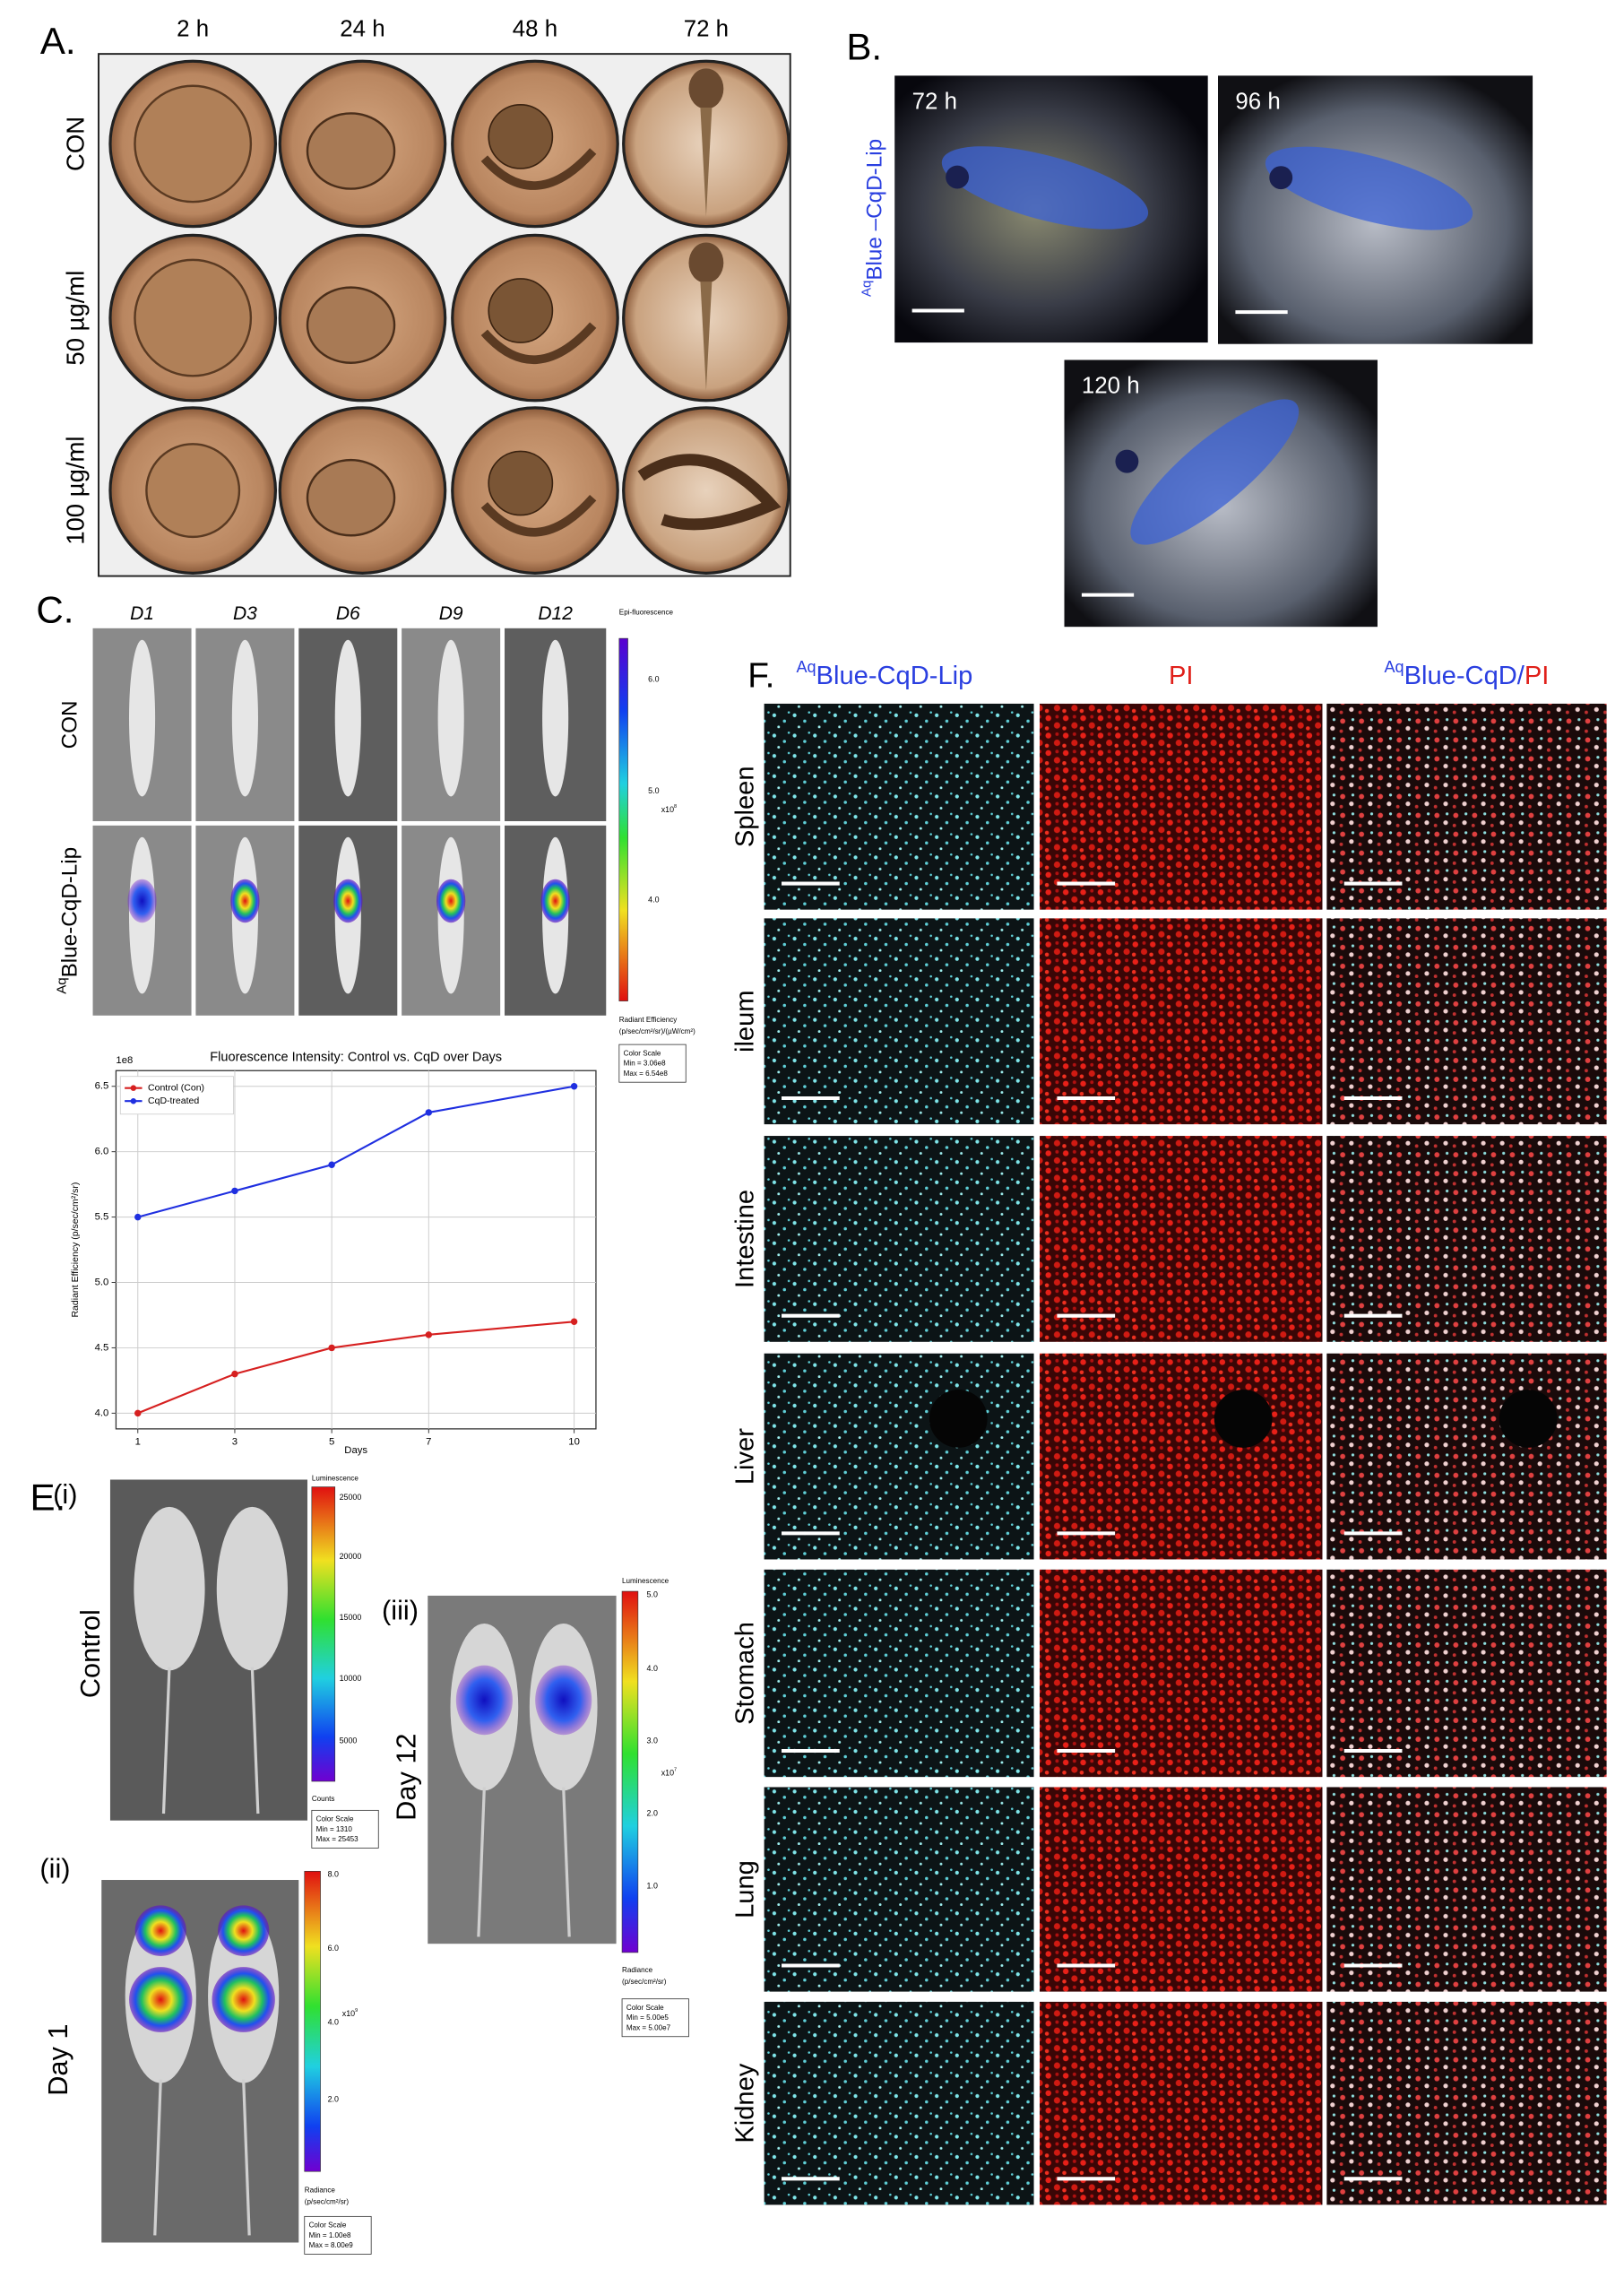 The width and height of the screenshot is (1624, 2295). I want to click on colorbar-unit: Radiant Efficiency, so click(648, 1020).